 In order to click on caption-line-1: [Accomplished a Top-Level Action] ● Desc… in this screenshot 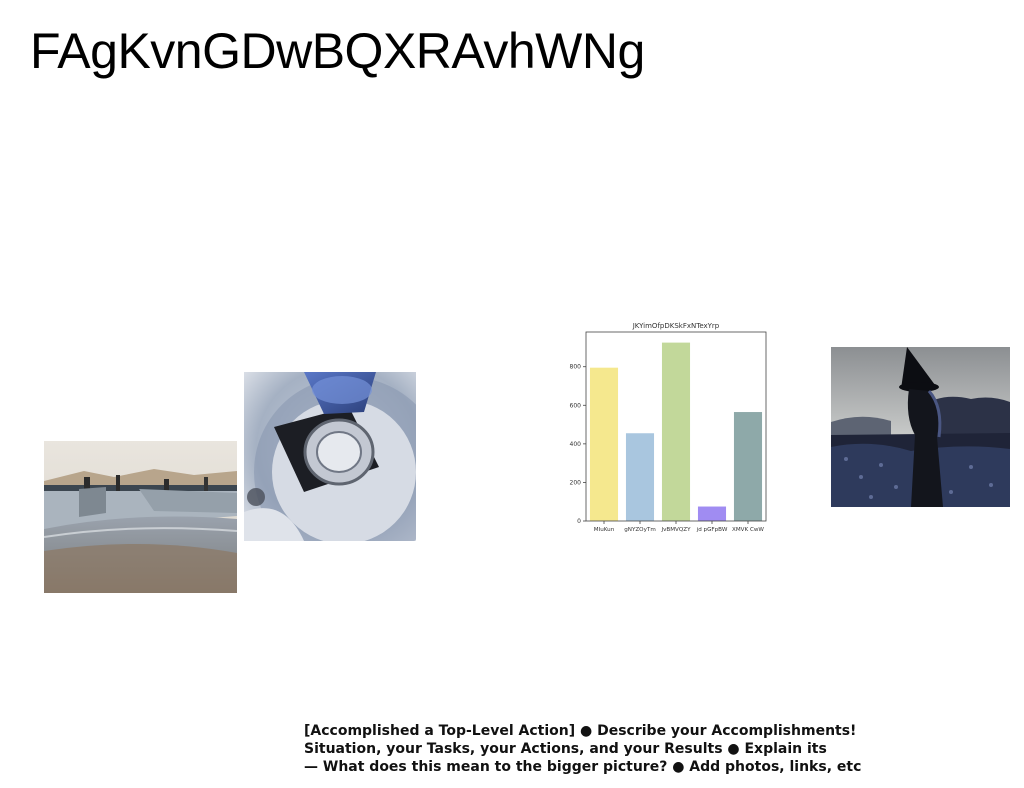, I will do `click(580, 731)`.